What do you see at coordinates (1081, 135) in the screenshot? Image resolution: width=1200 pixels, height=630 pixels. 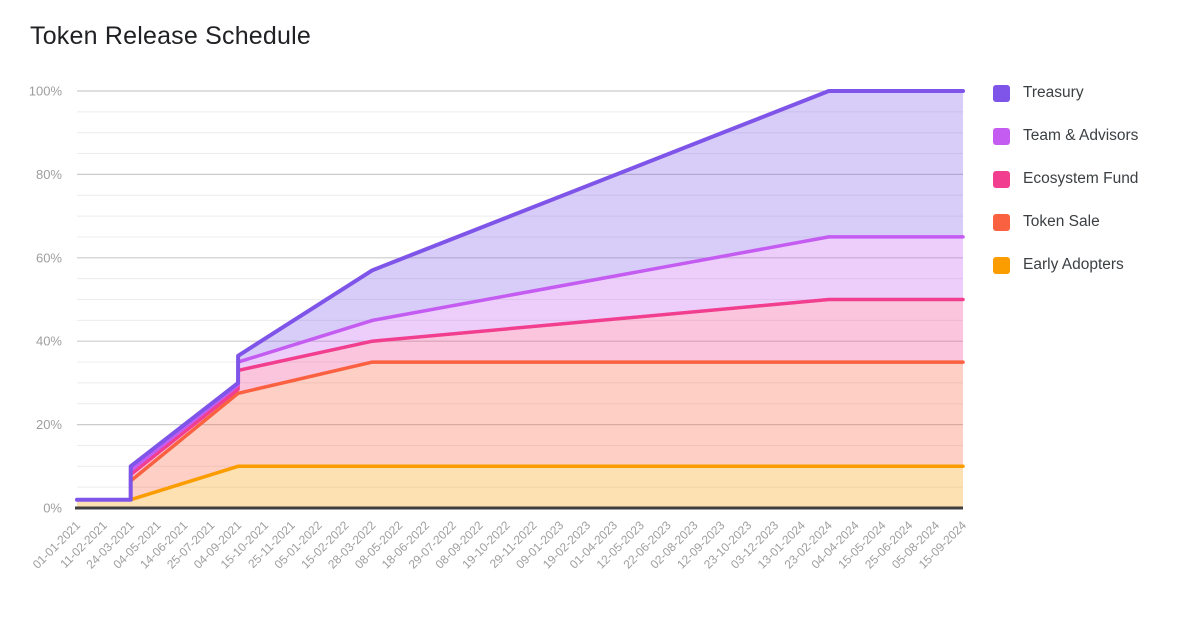 I see `legend-label: Team & Advisors` at bounding box center [1081, 135].